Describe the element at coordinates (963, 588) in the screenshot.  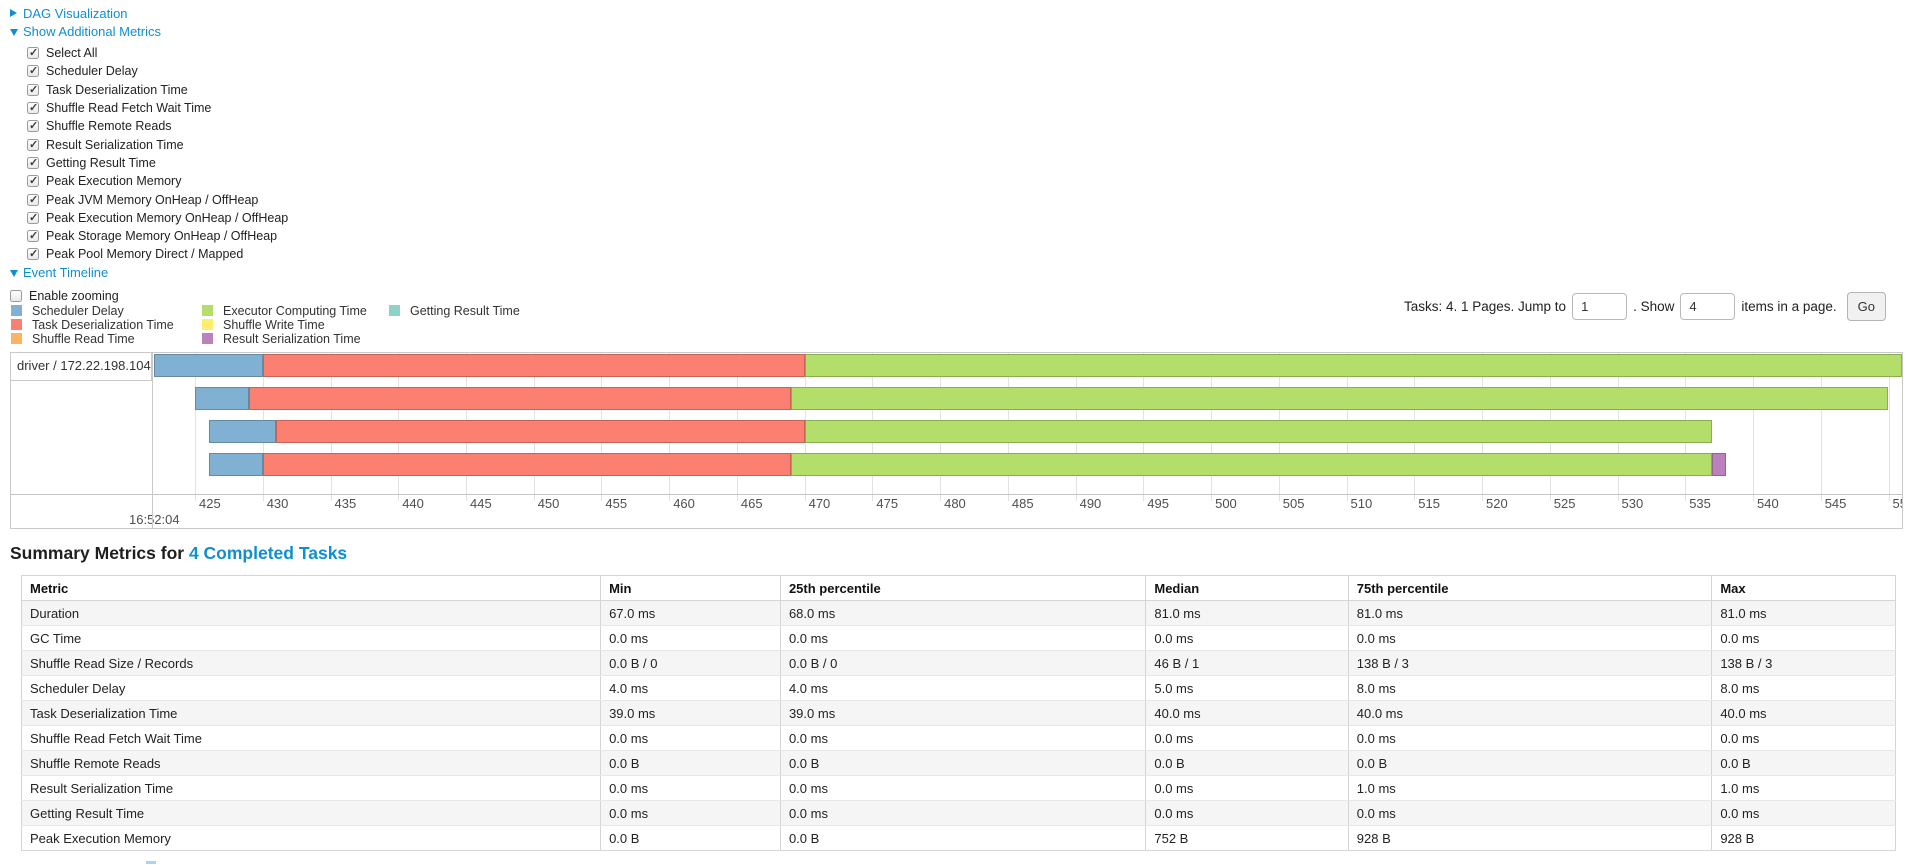
I see `column-header-25th-percentile: 25th percentile` at that location.